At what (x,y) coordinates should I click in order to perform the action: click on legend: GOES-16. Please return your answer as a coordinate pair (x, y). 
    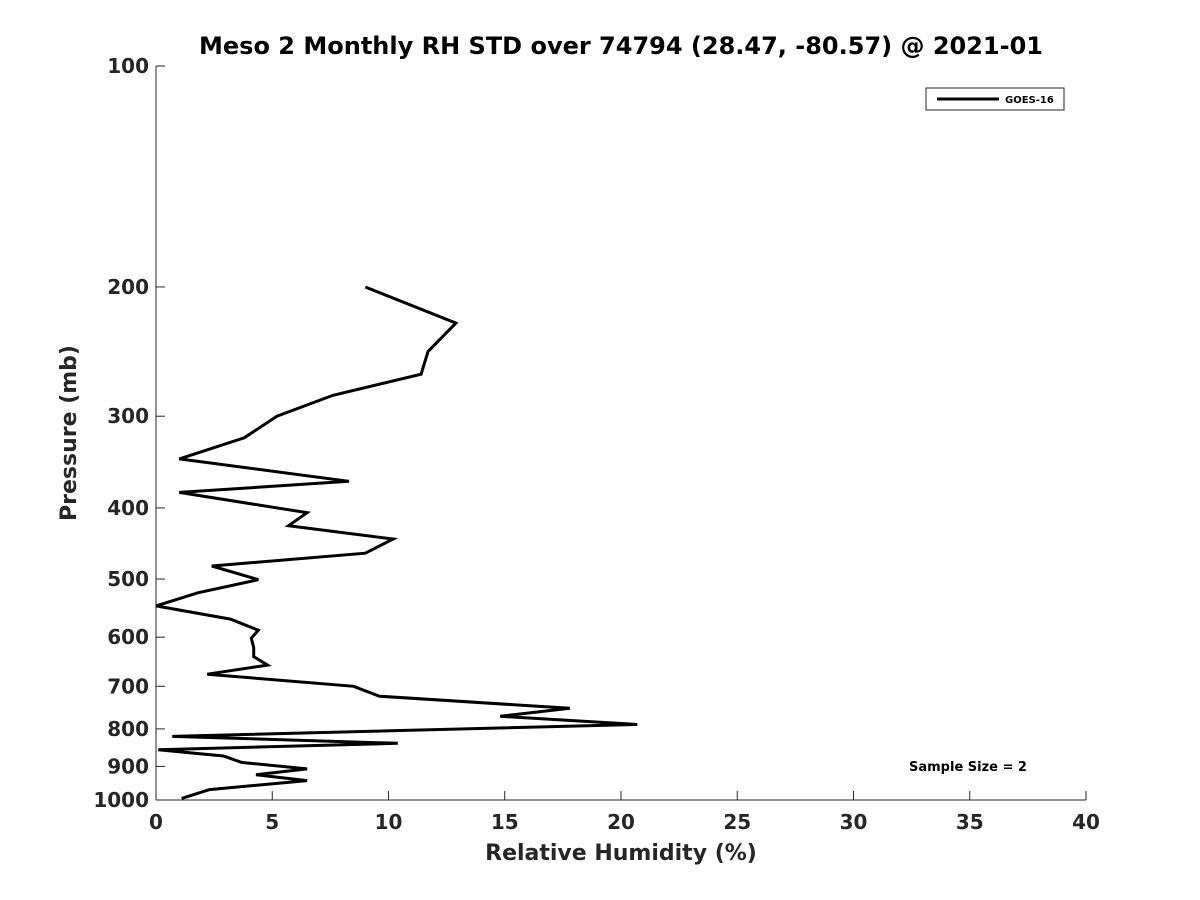
    Looking at the image, I should click on (995, 99).